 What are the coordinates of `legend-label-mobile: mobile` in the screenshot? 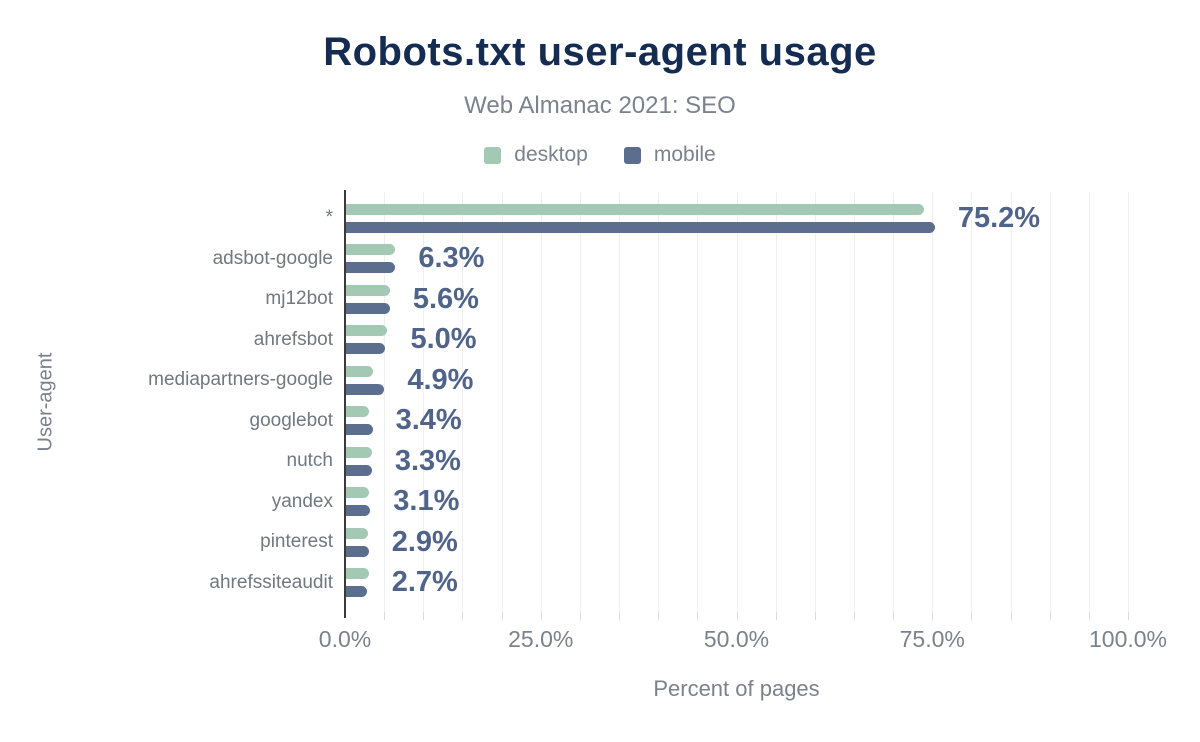 It's located at (684, 154).